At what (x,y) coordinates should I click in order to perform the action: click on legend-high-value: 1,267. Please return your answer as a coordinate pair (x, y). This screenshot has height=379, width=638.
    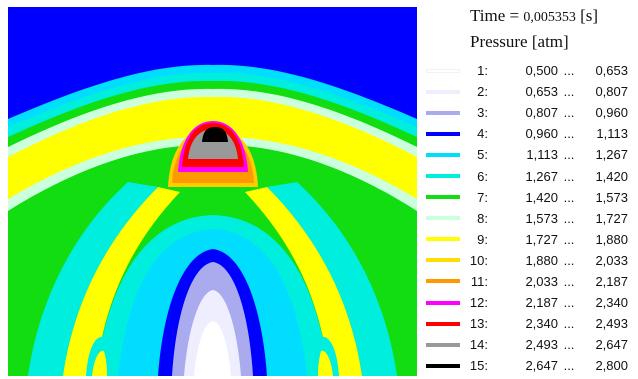
    Looking at the image, I should click on (611, 155).